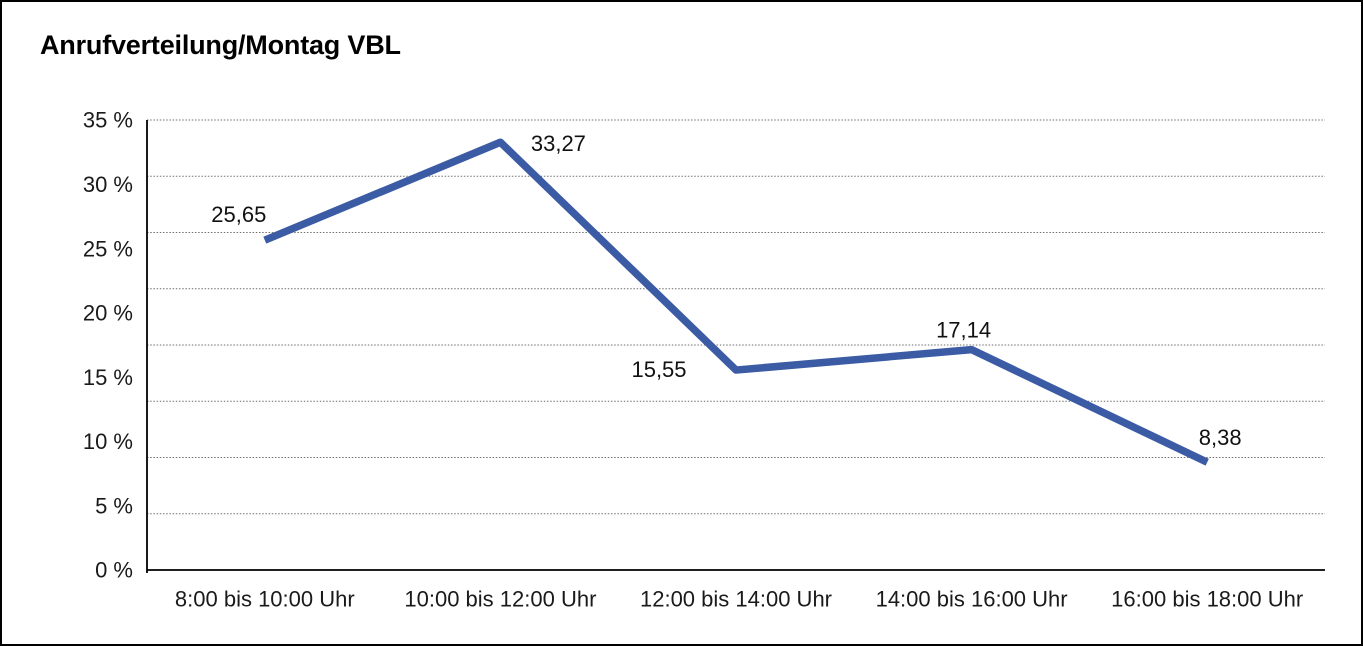 The width and height of the screenshot is (1363, 646). What do you see at coordinates (972, 599) in the screenshot?
I see `x-category-label: 14:00 bis 16:00 Uhr` at bounding box center [972, 599].